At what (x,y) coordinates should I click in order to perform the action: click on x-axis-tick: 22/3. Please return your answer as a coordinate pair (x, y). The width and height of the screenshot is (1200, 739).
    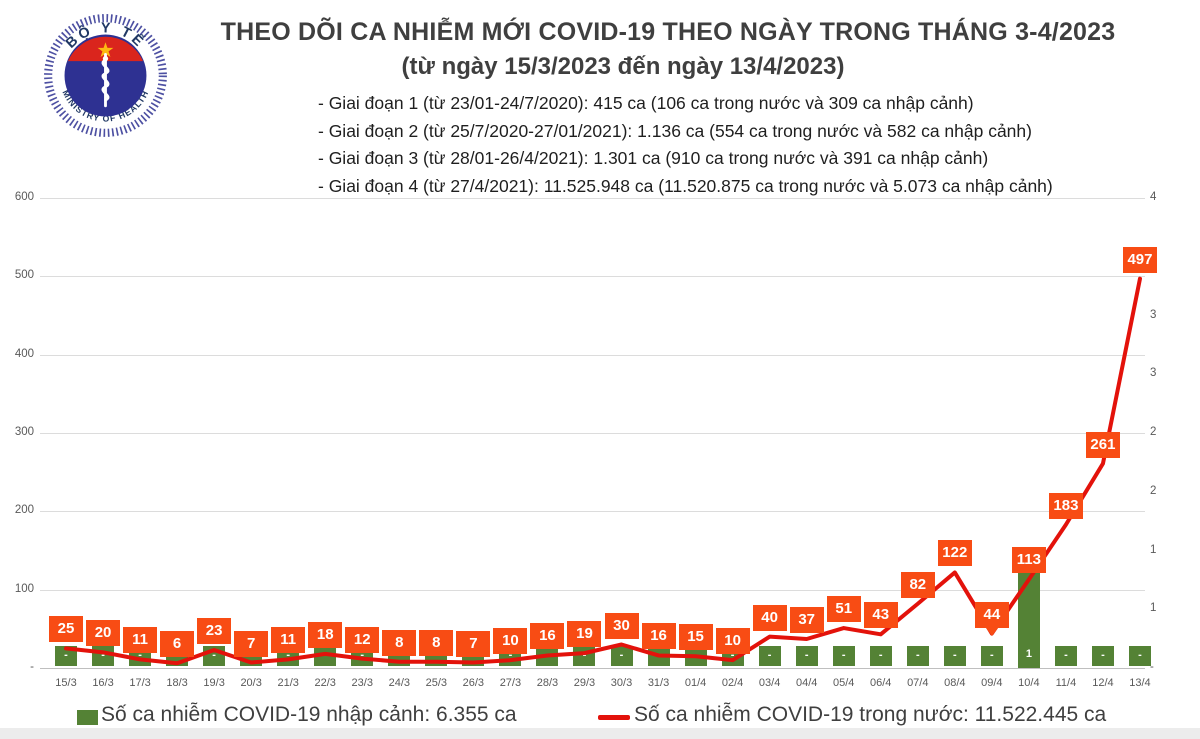
    Looking at the image, I should click on (325, 683).